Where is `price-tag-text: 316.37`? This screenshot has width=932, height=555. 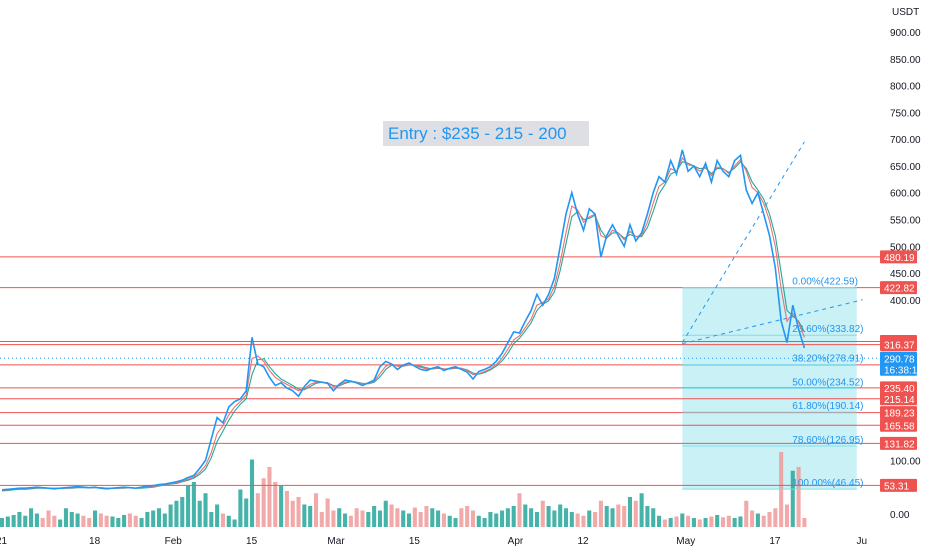
price-tag-text: 316.37 is located at coordinates (899, 346).